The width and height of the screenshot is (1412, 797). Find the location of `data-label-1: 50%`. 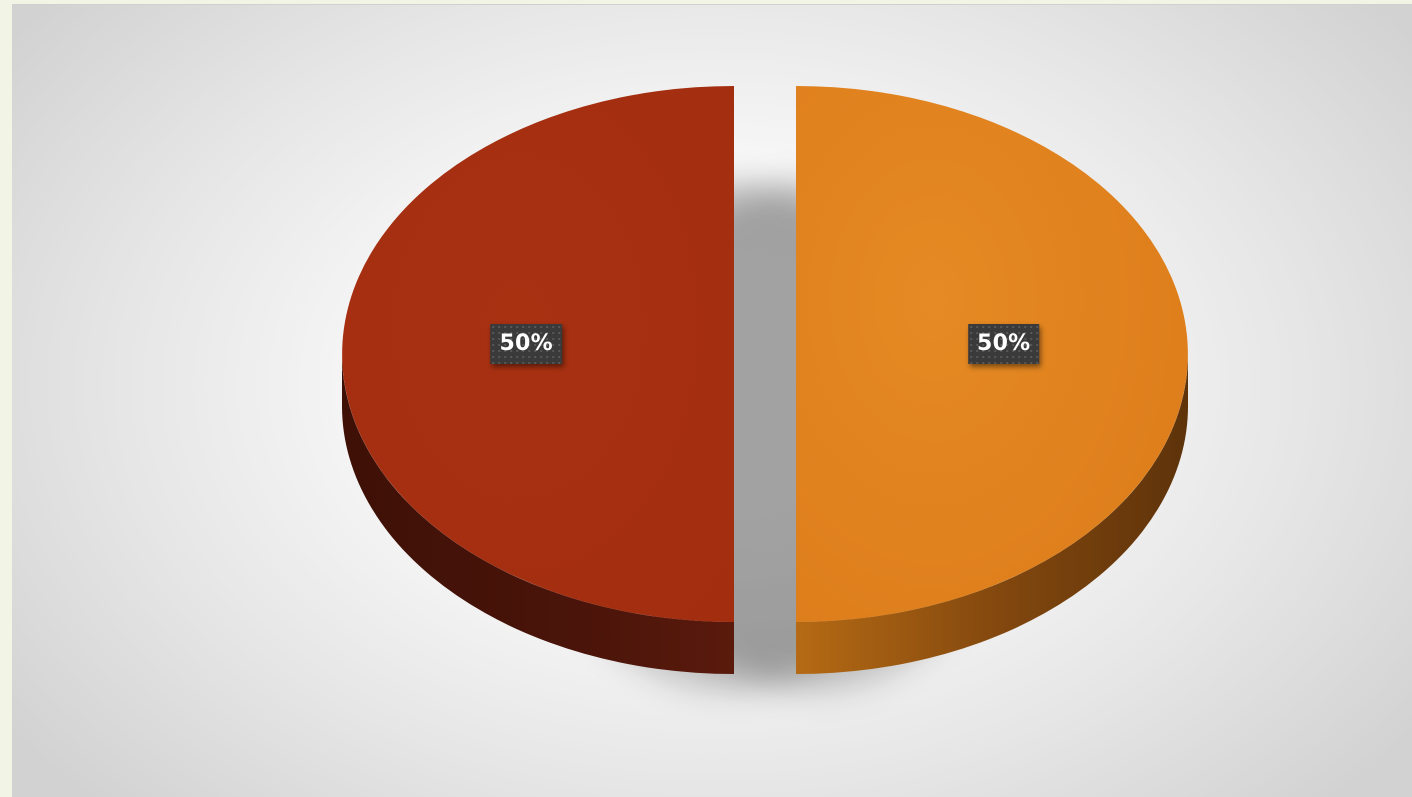

data-label-1: 50% is located at coordinates (526, 344).